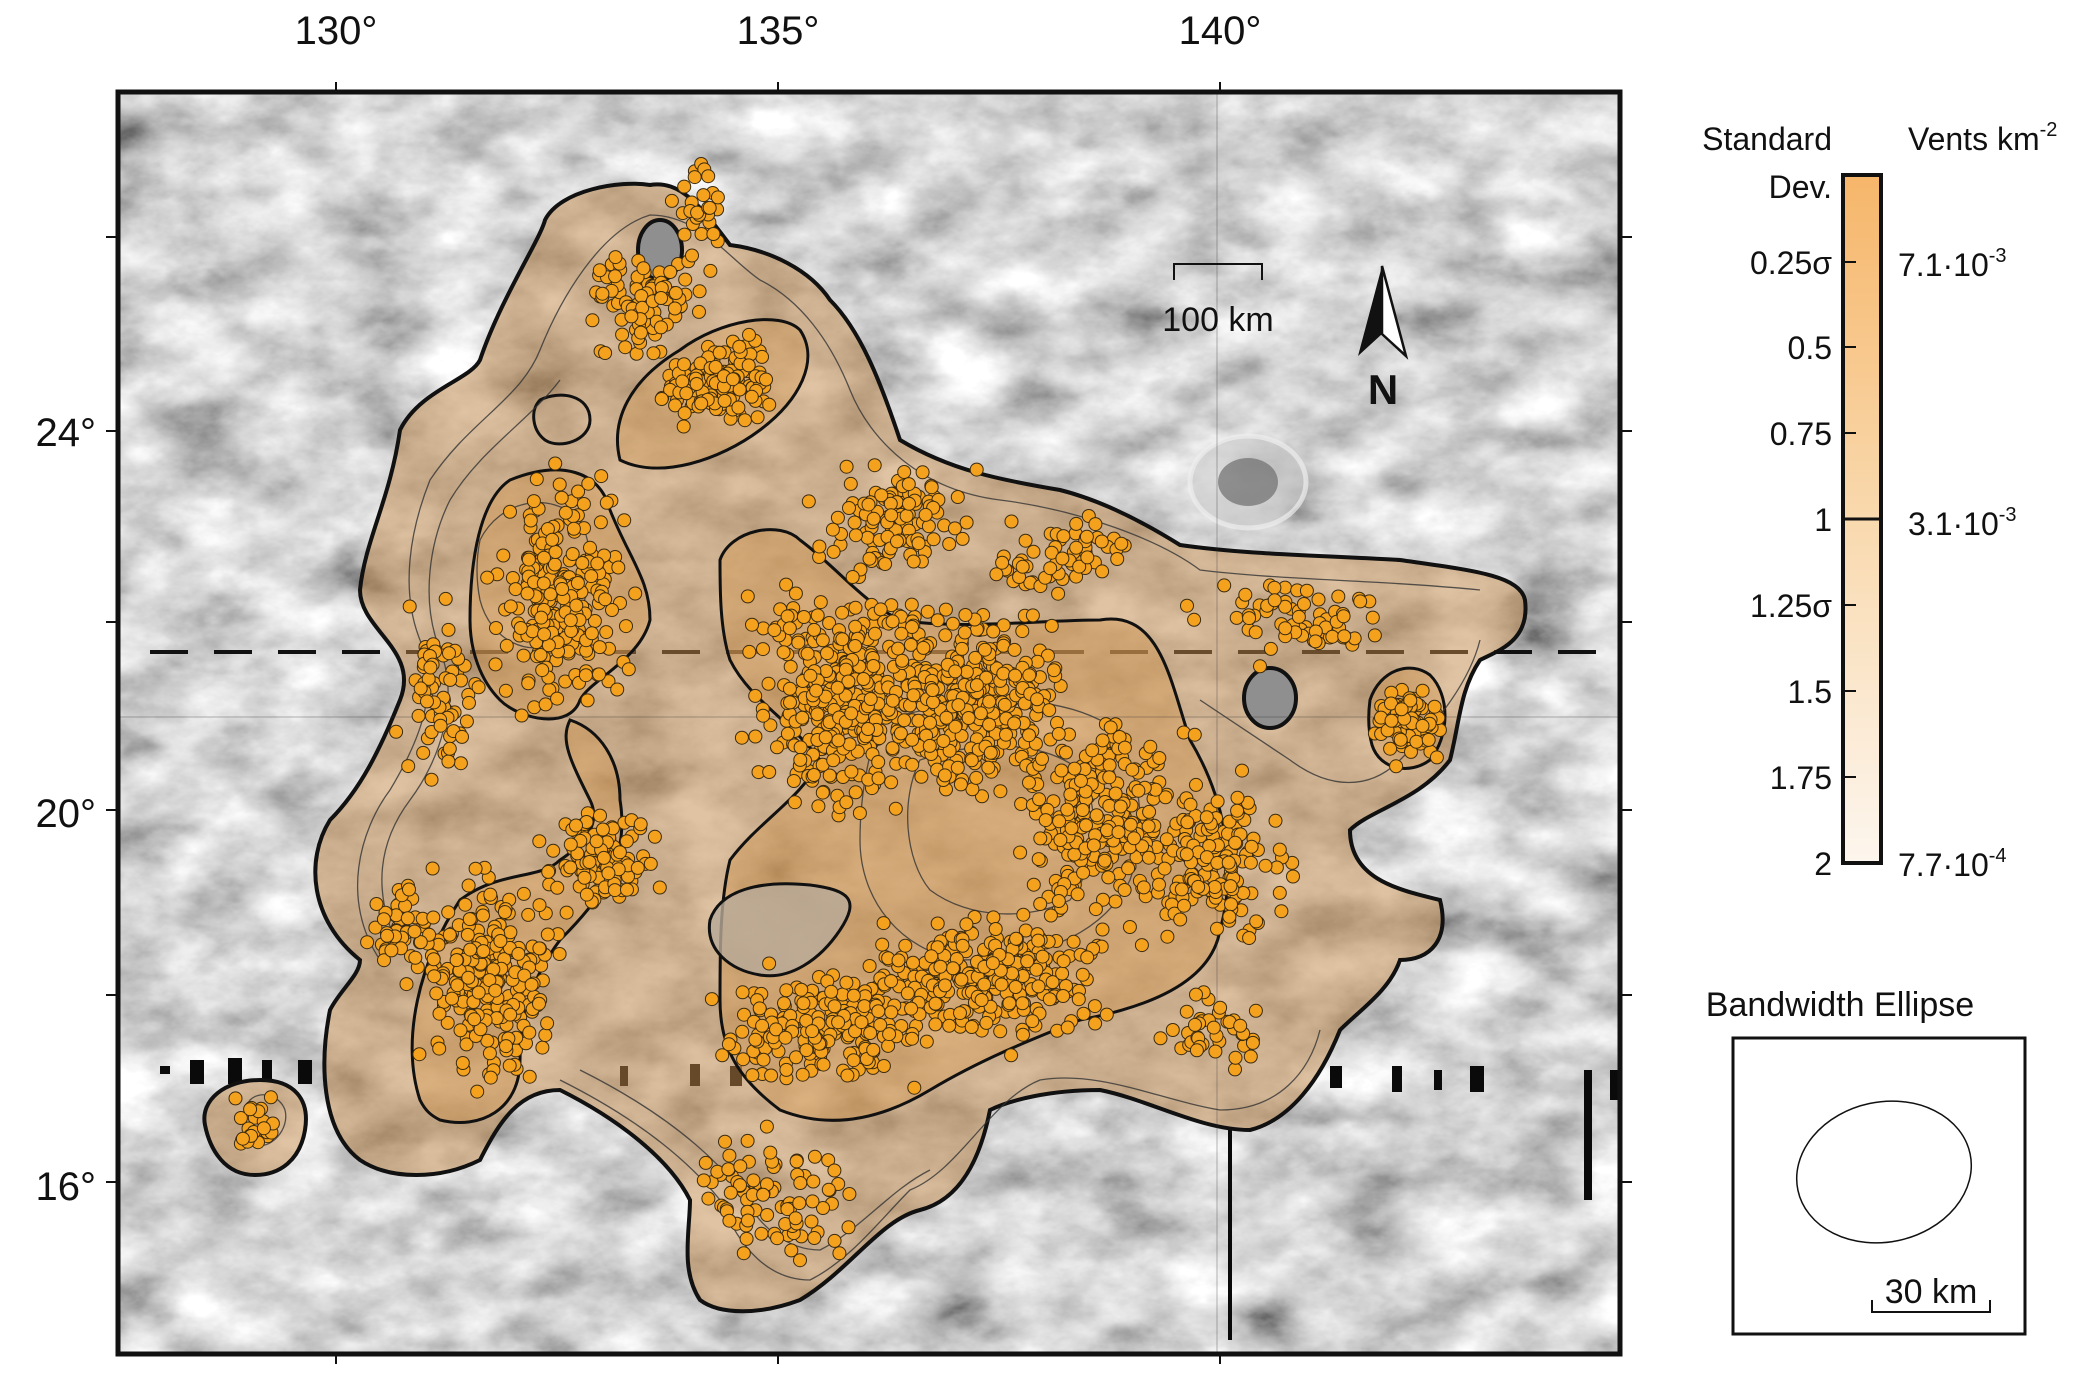 The width and height of the screenshot is (2083, 1374). I want to click on scale-bar-label: 100 km, so click(1218, 320).